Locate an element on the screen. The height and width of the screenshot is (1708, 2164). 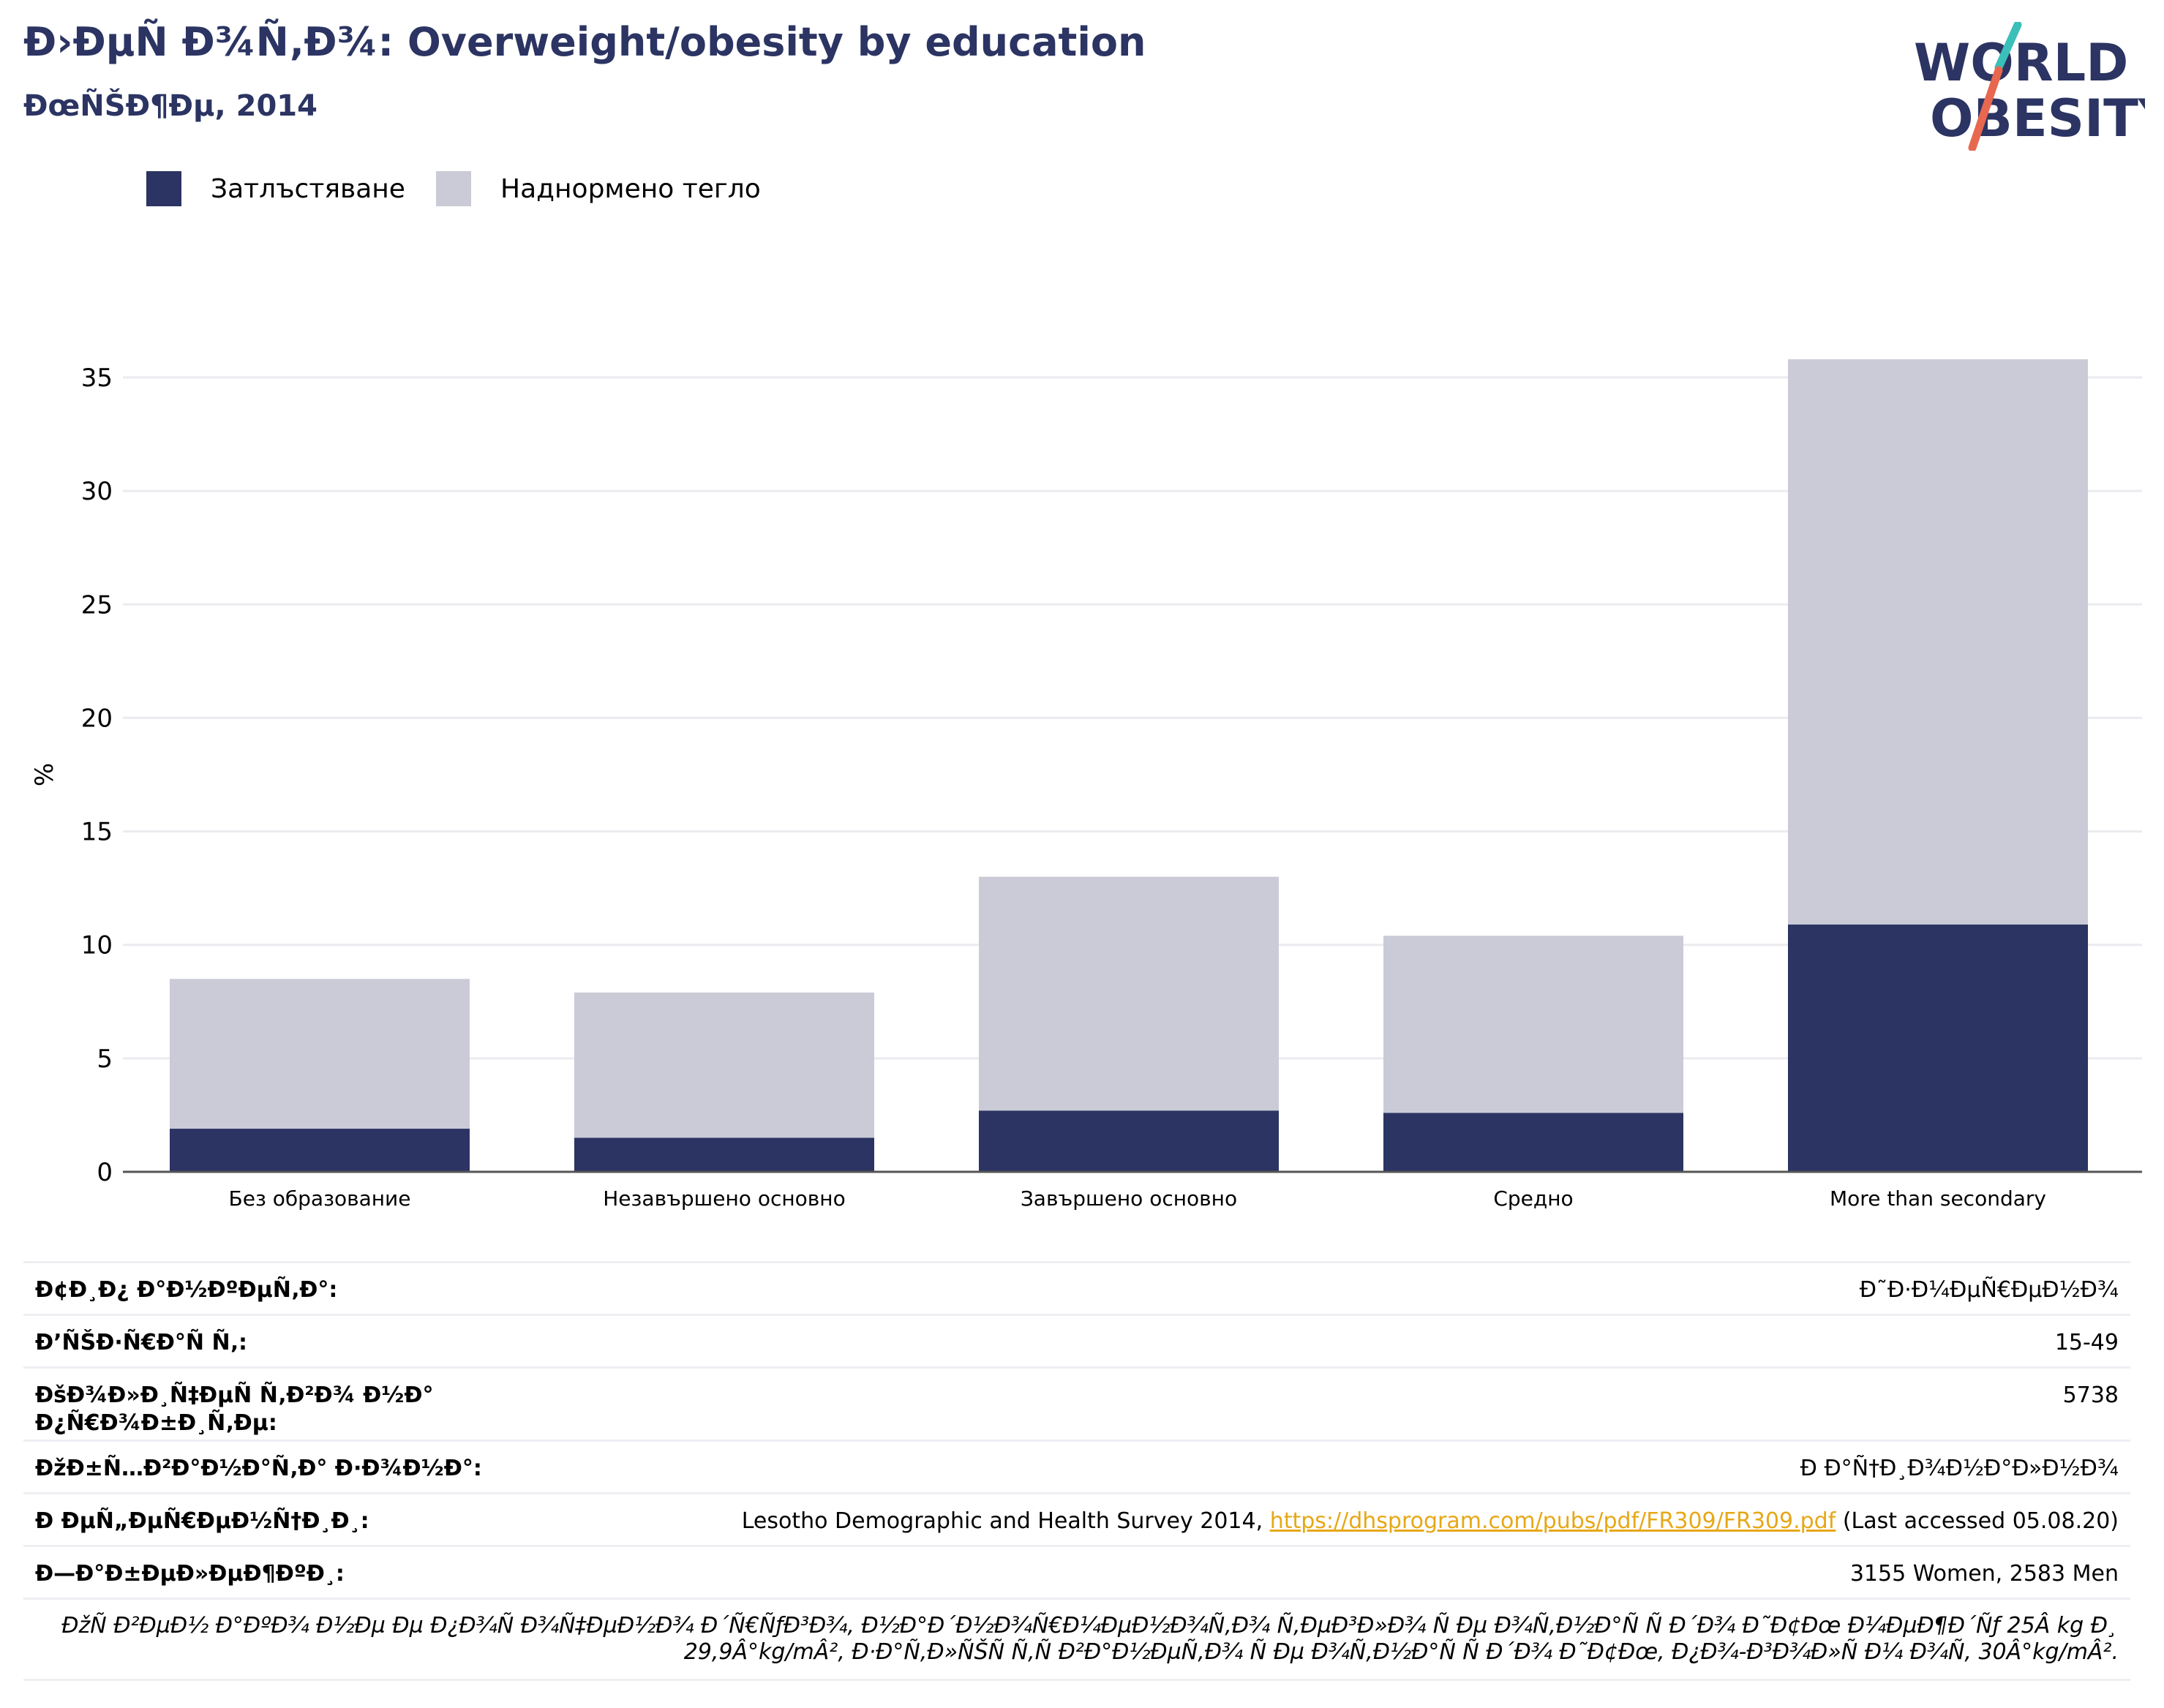
logo-text-obesity: OBESITY is located at coordinates (2037, 118).